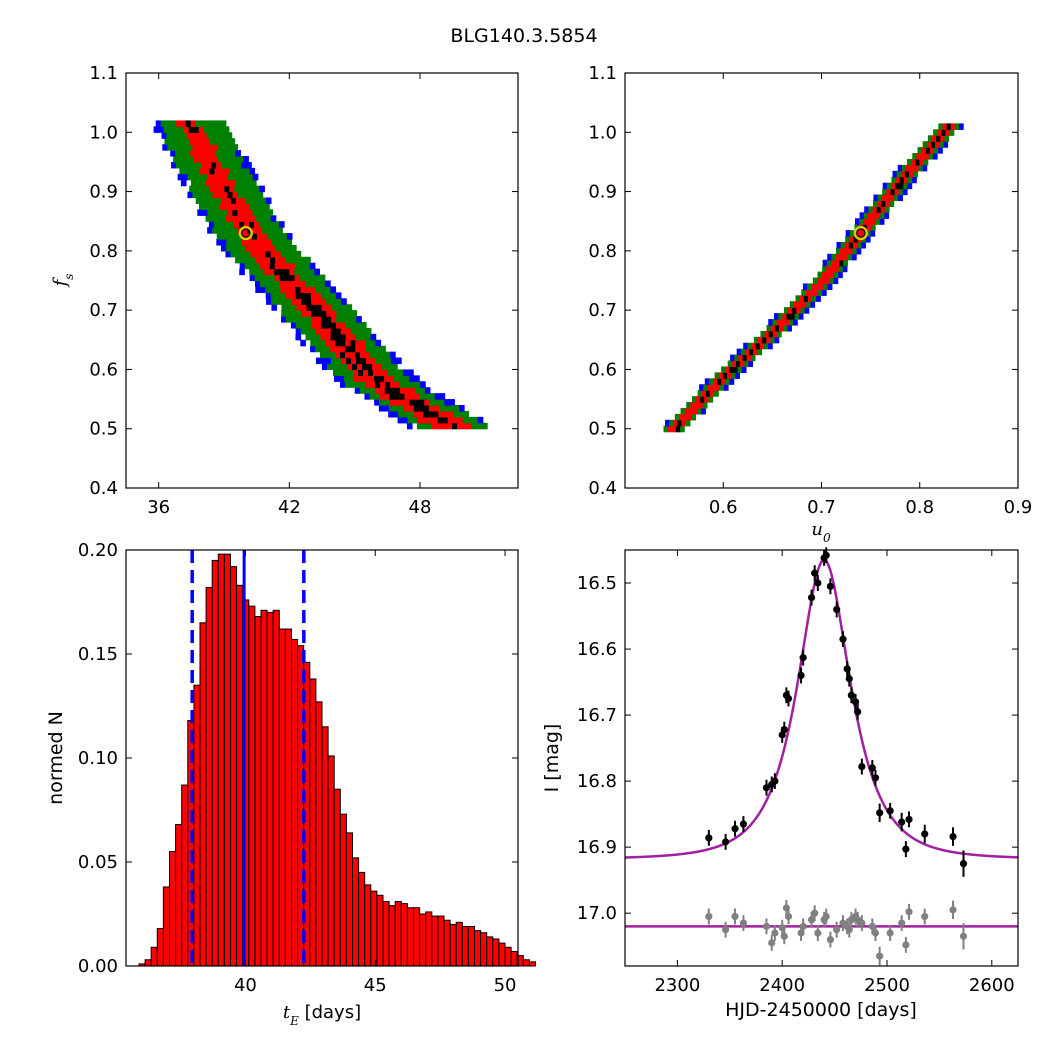 This screenshot has height=1050, width=1050. What do you see at coordinates (821, 507) in the screenshot?
I see `x-tick-label: 0.7` at bounding box center [821, 507].